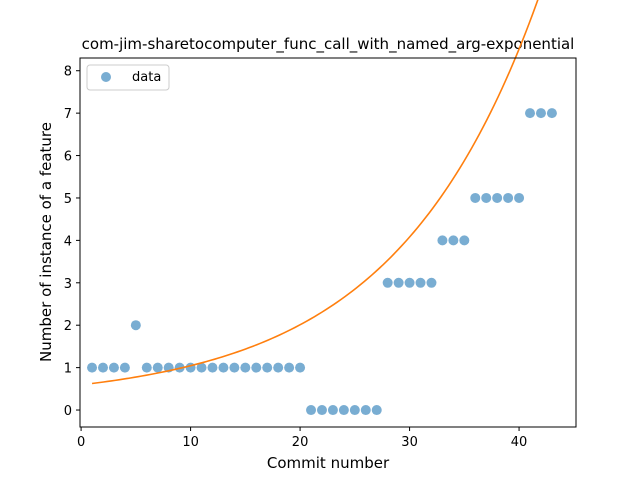 The width and height of the screenshot is (640, 480). I want to click on y-tick-label: 0, so click(68, 411).